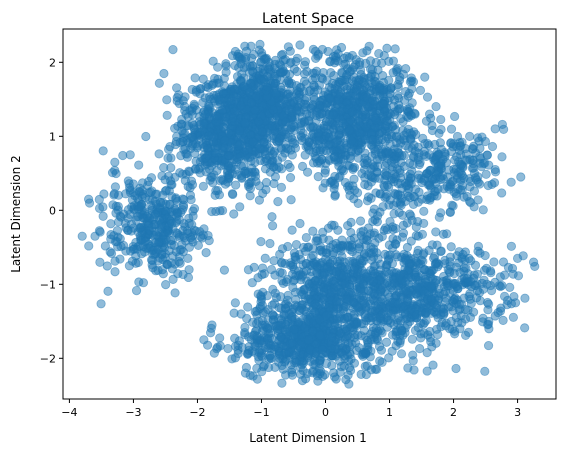 This screenshot has width=565, height=455. Describe the element at coordinates (197, 412) in the screenshot. I see `x-tick-label: −2` at that location.